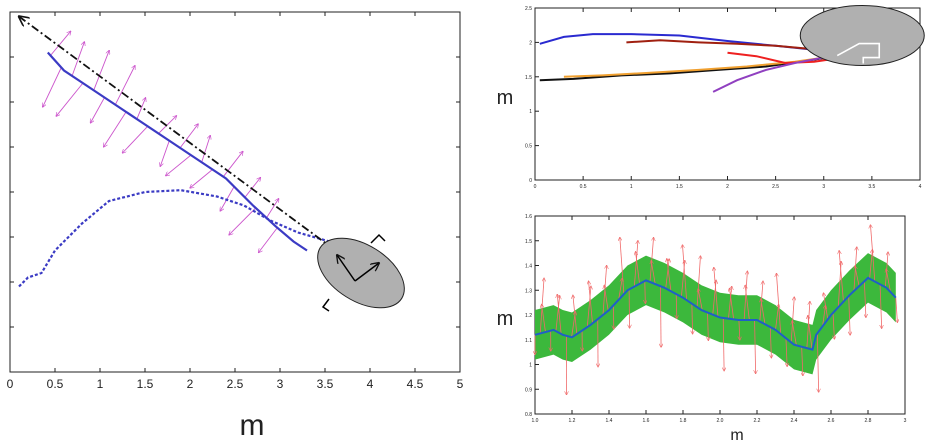  Describe the element at coordinates (528, 147) in the screenshot. I see `y-tick-label: 0.5` at that location.